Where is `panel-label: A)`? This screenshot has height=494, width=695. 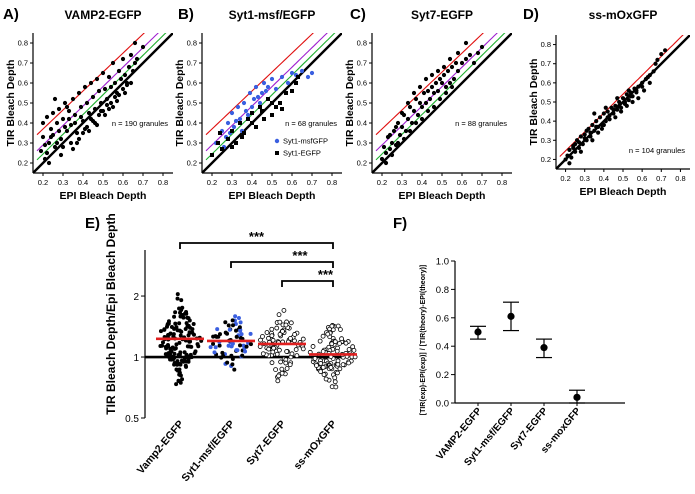 panel-label: A) is located at coordinates (11, 14).